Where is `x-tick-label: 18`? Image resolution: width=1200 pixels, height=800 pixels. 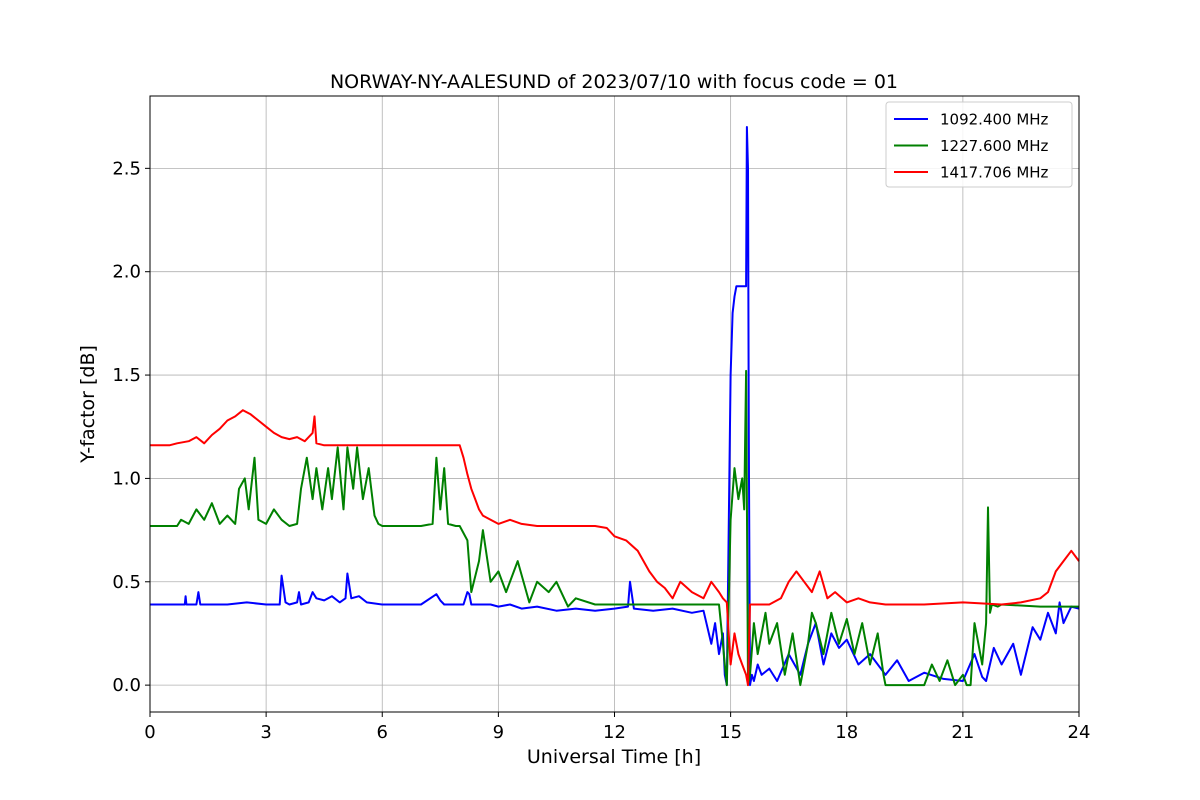
x-tick-label: 18 is located at coordinates (846, 732).